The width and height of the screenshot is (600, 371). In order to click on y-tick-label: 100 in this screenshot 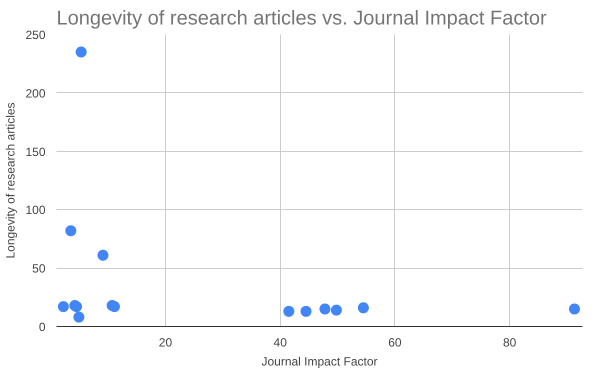, I will do `click(35, 210)`.